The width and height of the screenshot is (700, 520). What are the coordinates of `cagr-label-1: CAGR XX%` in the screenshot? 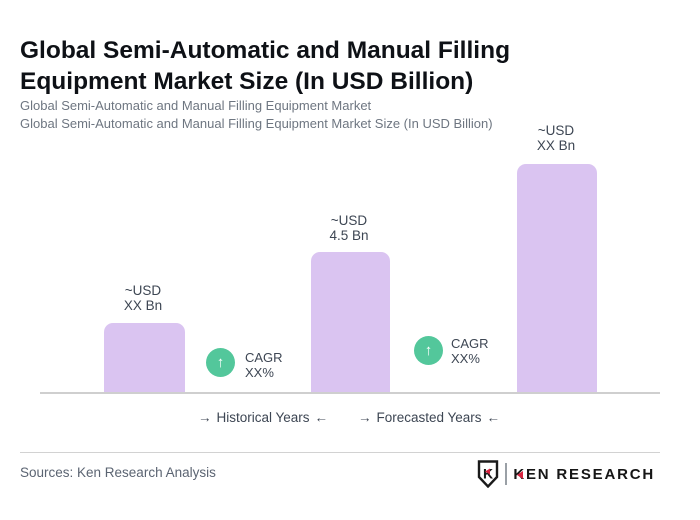 It's located at (264, 365).